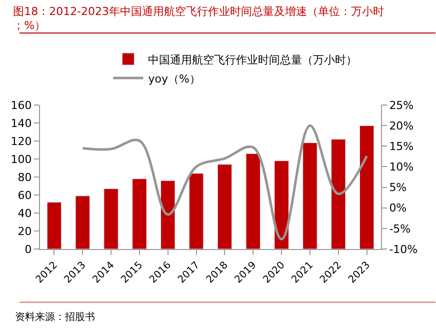  Describe the element at coordinates (28, 249) in the screenshot. I see `y-tick-label: 0` at that location.